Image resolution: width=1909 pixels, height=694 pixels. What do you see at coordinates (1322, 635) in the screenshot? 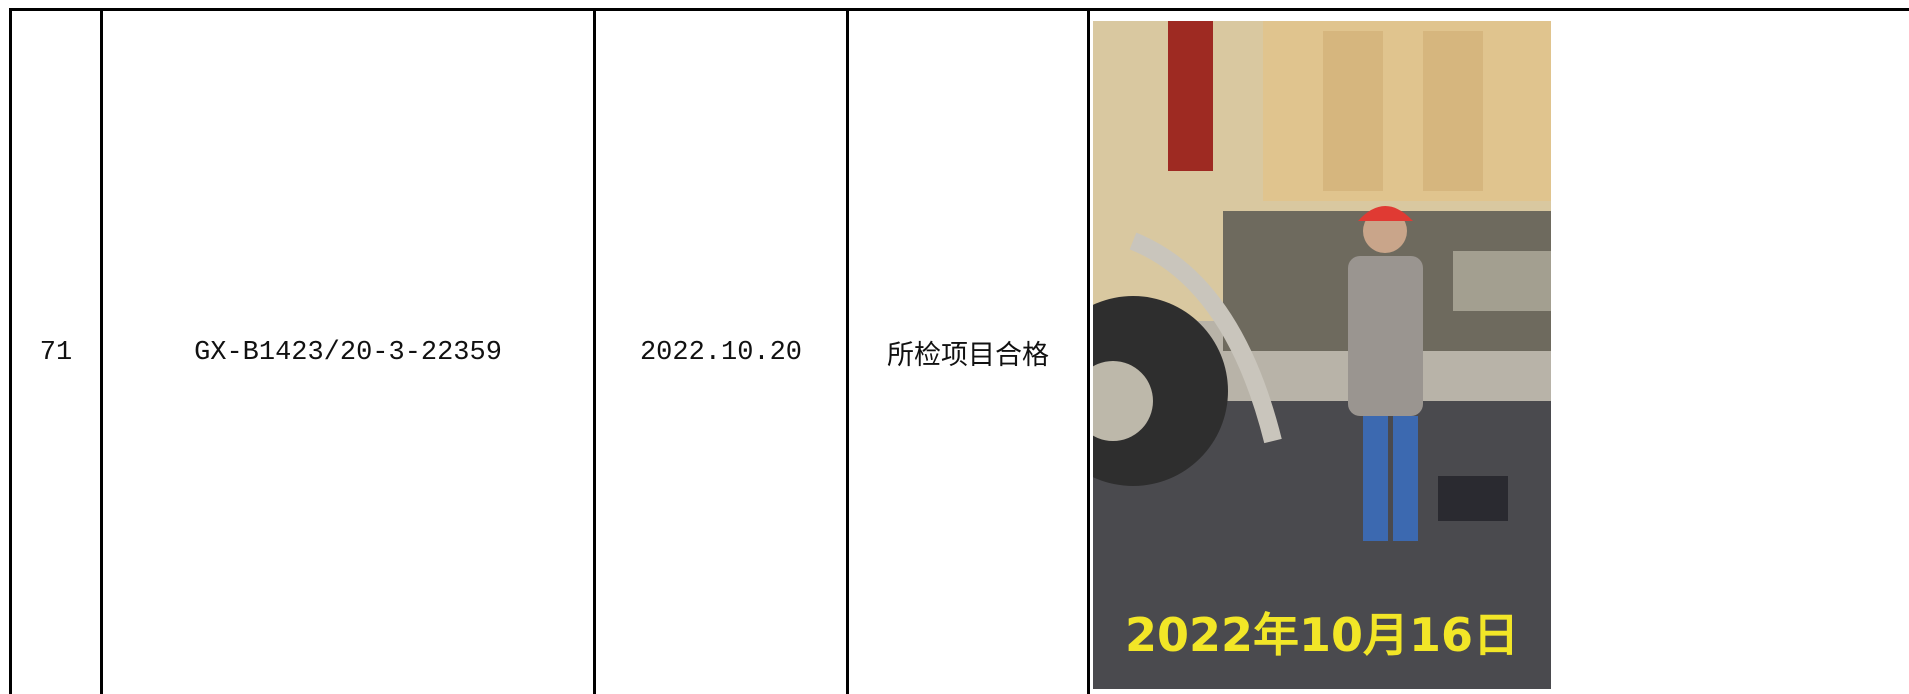
I see `photo-caption: 2022年10月16日` at bounding box center [1322, 635].